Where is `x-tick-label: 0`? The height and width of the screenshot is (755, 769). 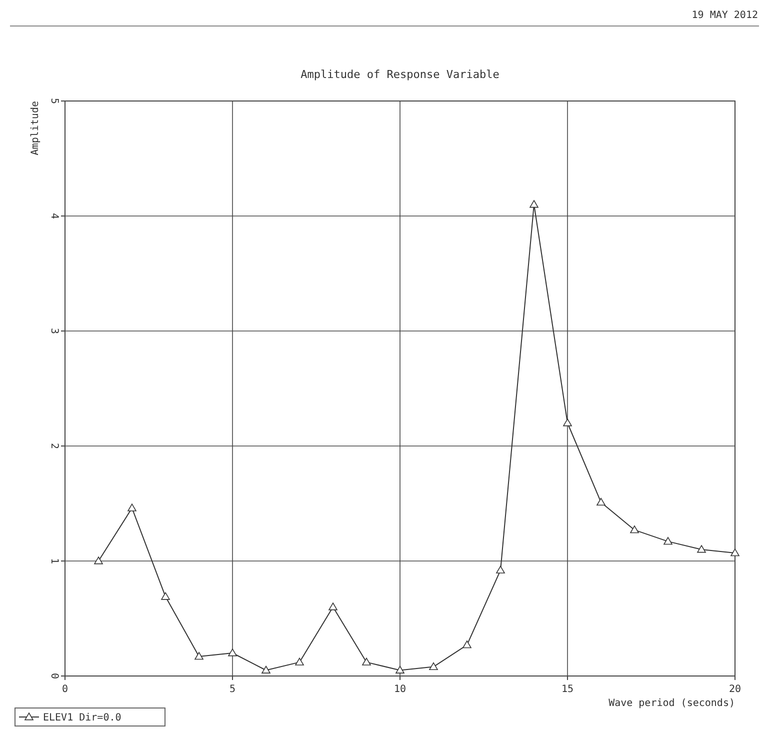
x-tick-label: 0 is located at coordinates (65, 689).